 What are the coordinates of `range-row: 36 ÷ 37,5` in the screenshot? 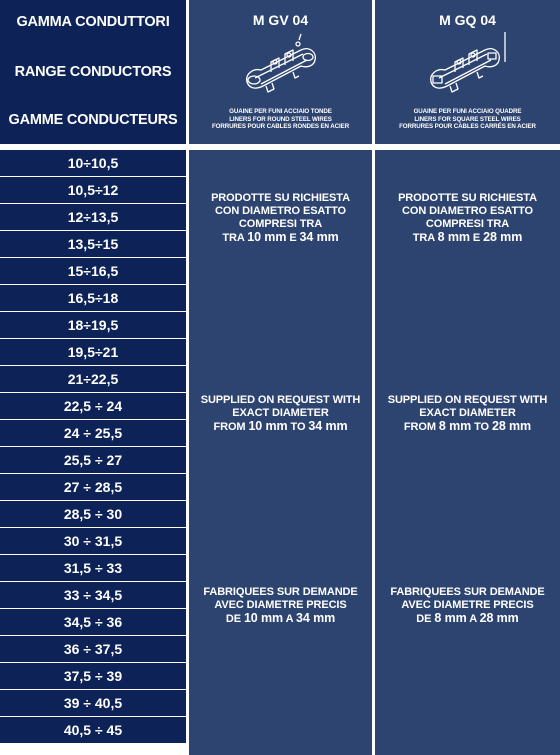 It's located at (93, 649).